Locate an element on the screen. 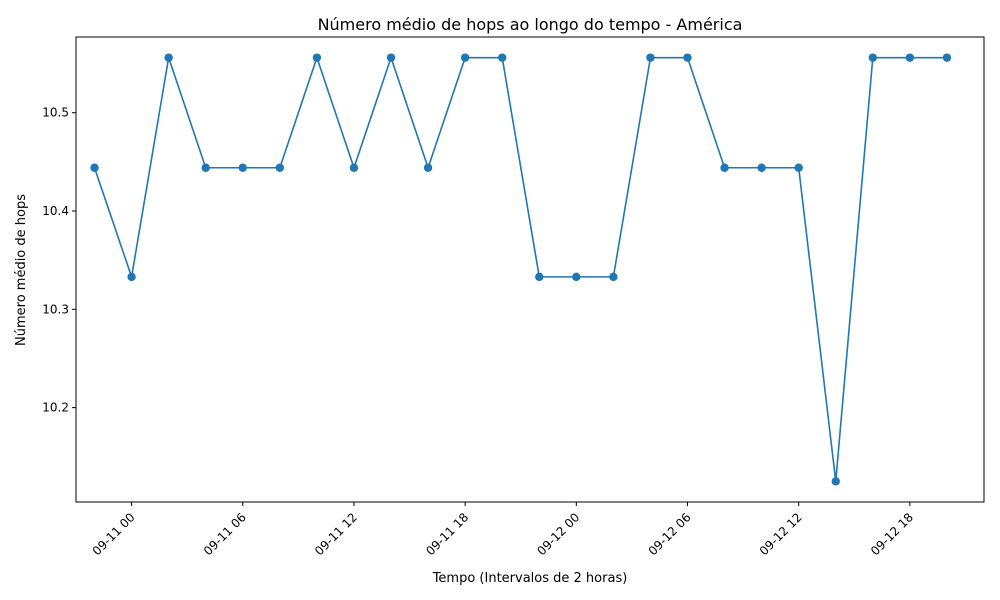 The height and width of the screenshot is (600, 1000). y-tick-label: 10.5 is located at coordinates (55, 113).